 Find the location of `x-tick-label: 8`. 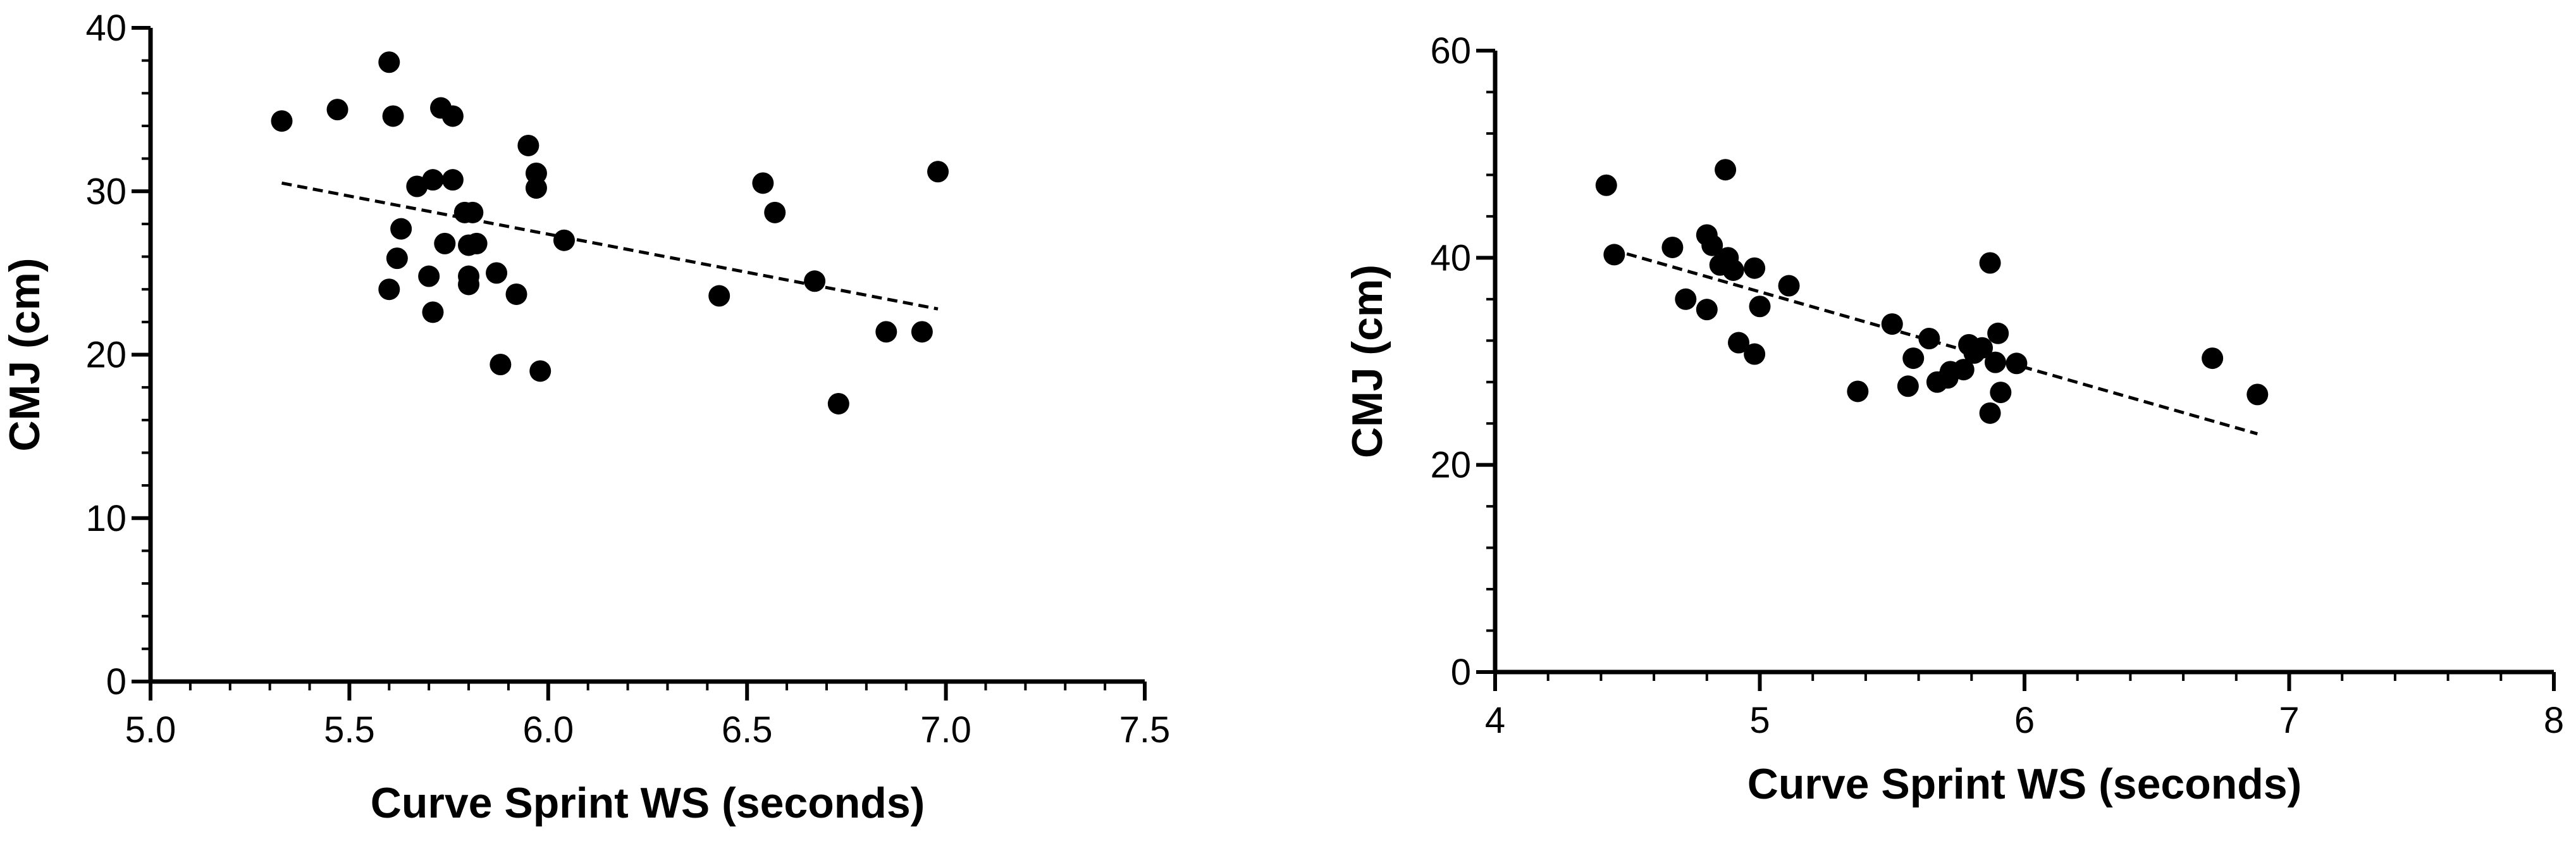

x-tick-label: 8 is located at coordinates (2554, 721).